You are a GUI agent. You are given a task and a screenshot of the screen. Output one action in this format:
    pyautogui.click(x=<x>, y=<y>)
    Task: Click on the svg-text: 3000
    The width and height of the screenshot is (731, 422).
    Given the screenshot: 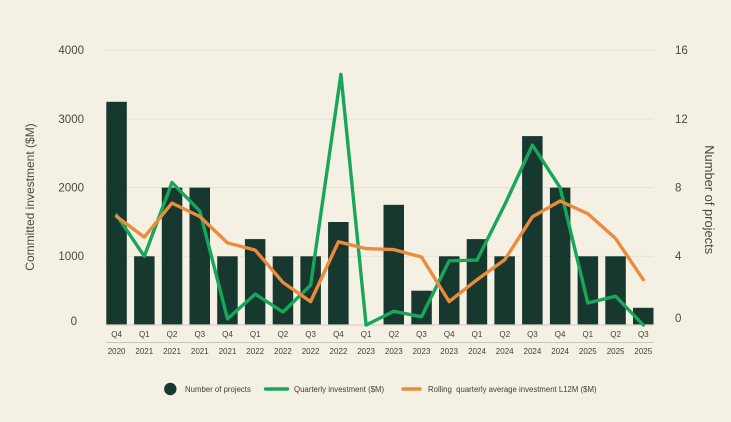 What is the action you would take?
    pyautogui.click(x=71, y=120)
    